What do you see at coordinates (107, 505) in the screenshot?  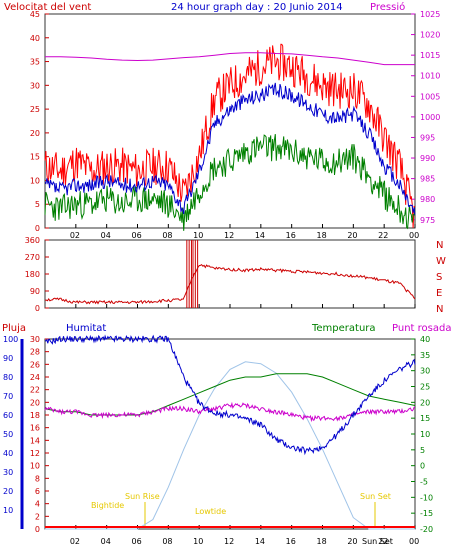 I see `bighttide-label: Bightide` at bounding box center [107, 505].